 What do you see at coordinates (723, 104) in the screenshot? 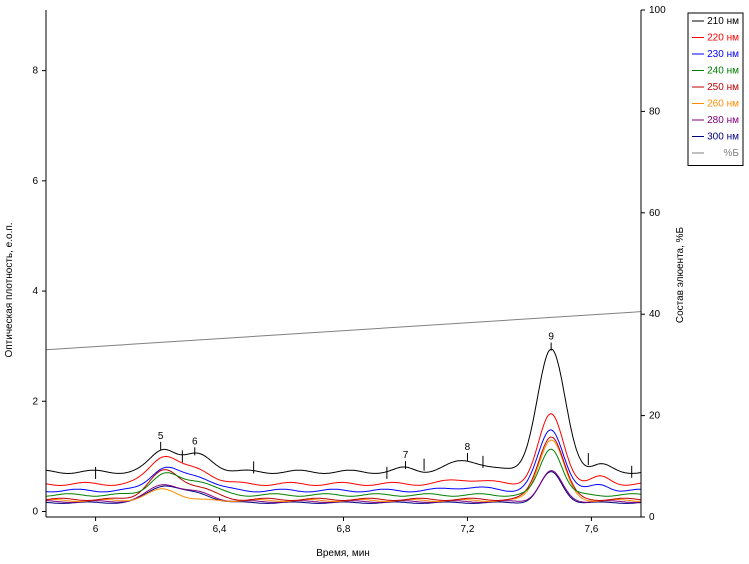
I see `legend-entry-label: 260 нм` at bounding box center [723, 104].